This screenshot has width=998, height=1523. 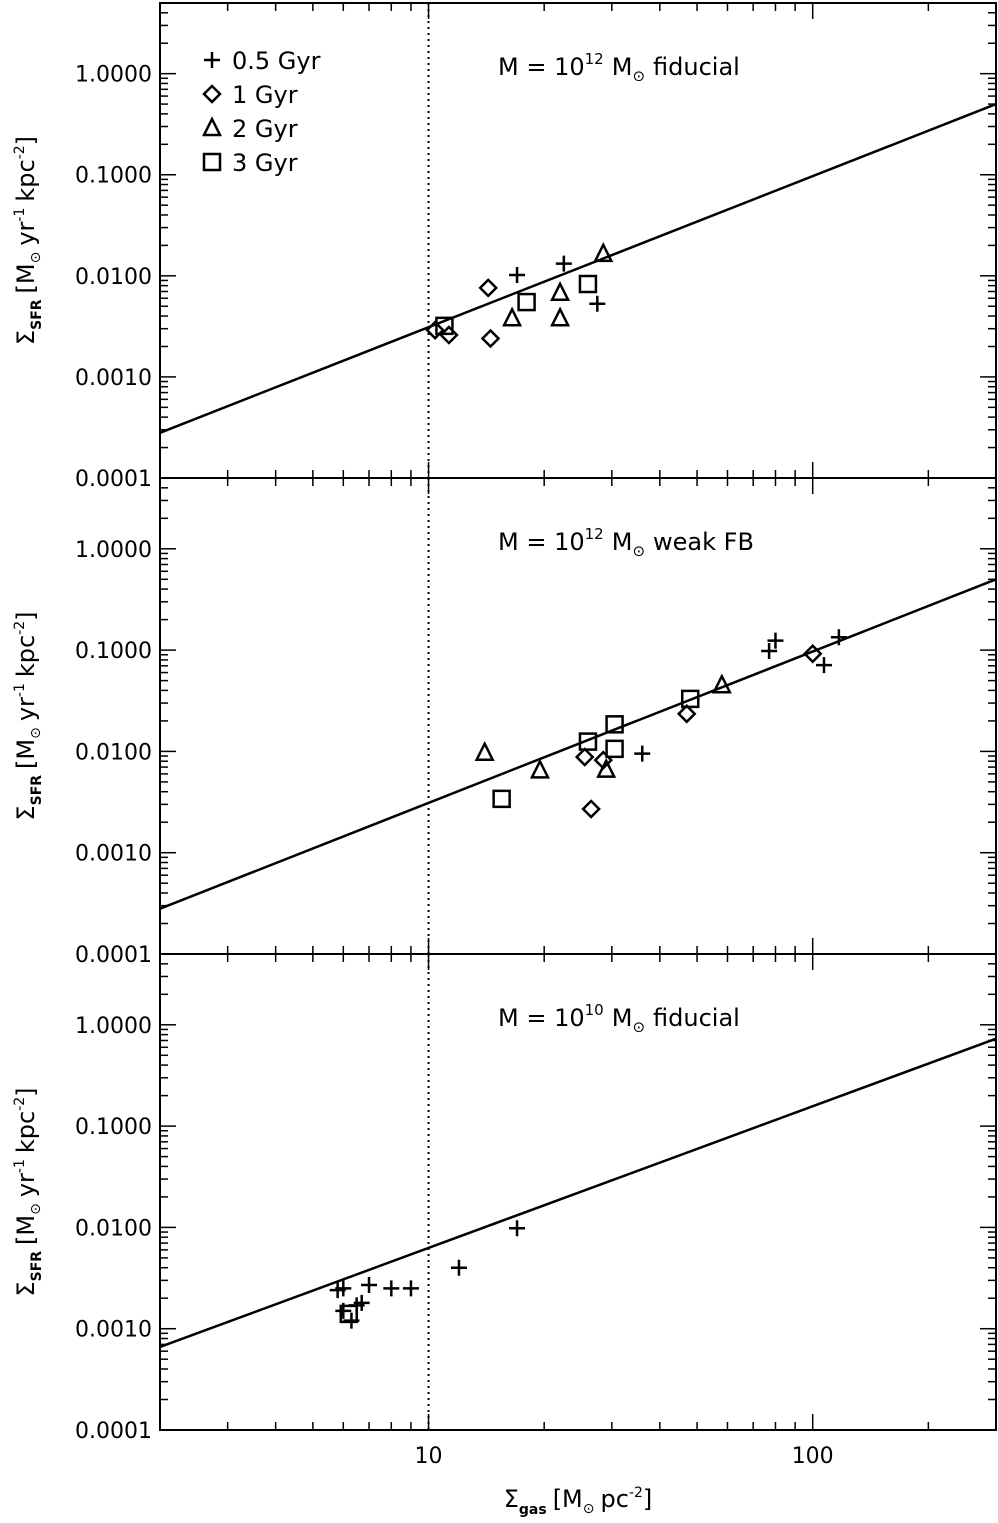 What do you see at coordinates (265, 95) in the screenshot?
I see `legend-label: 1 Gyr` at bounding box center [265, 95].